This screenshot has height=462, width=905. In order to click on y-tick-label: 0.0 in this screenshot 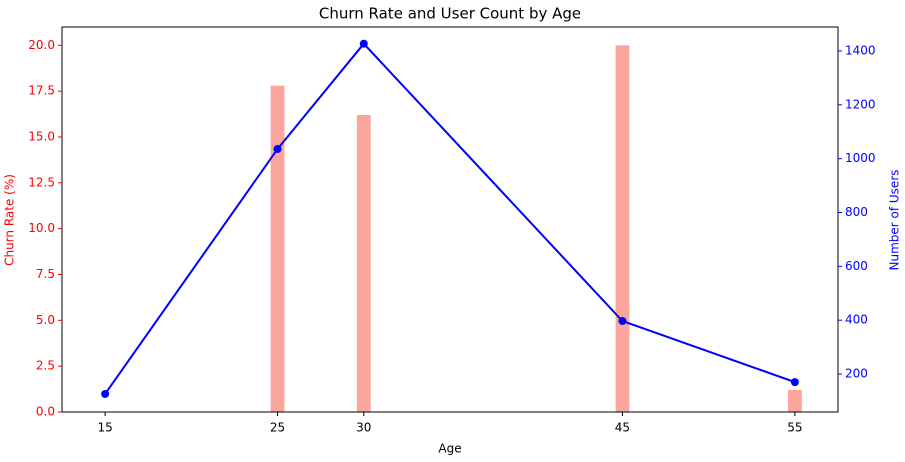, I will do `click(45, 412)`.